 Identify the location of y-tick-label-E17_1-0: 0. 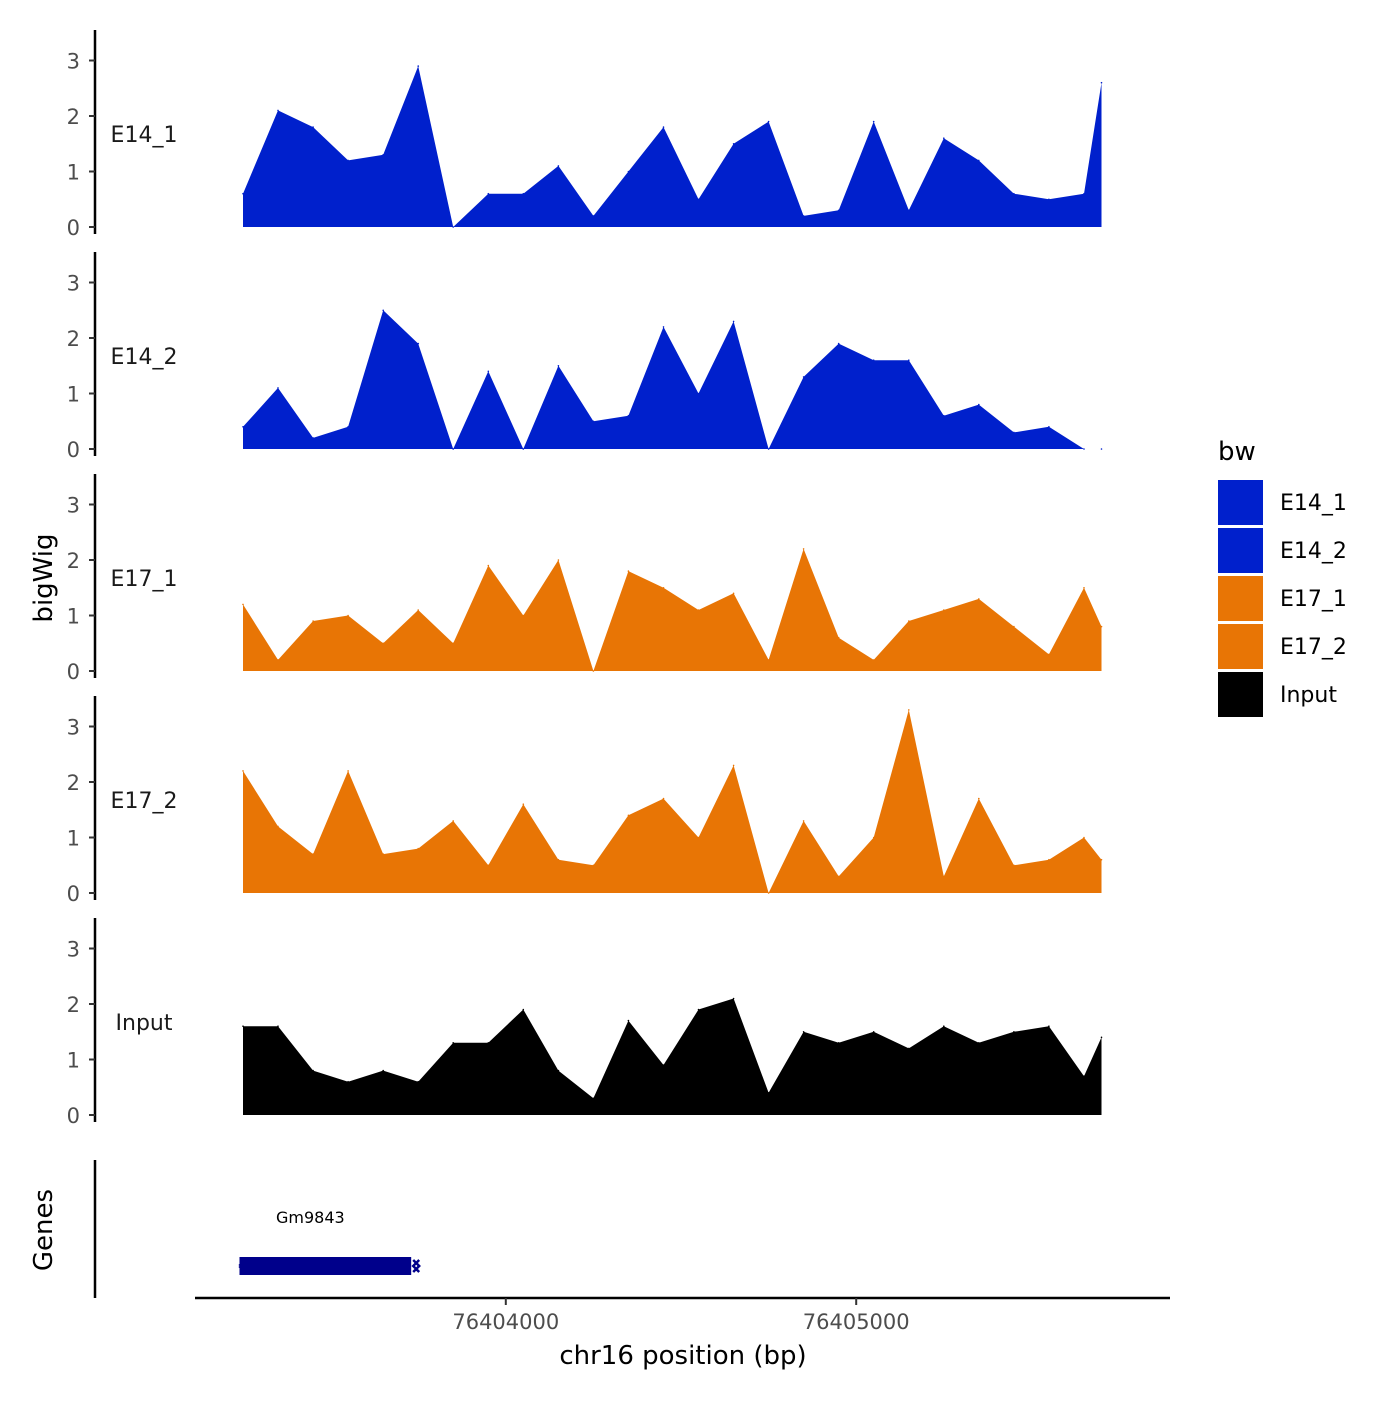
(73, 672).